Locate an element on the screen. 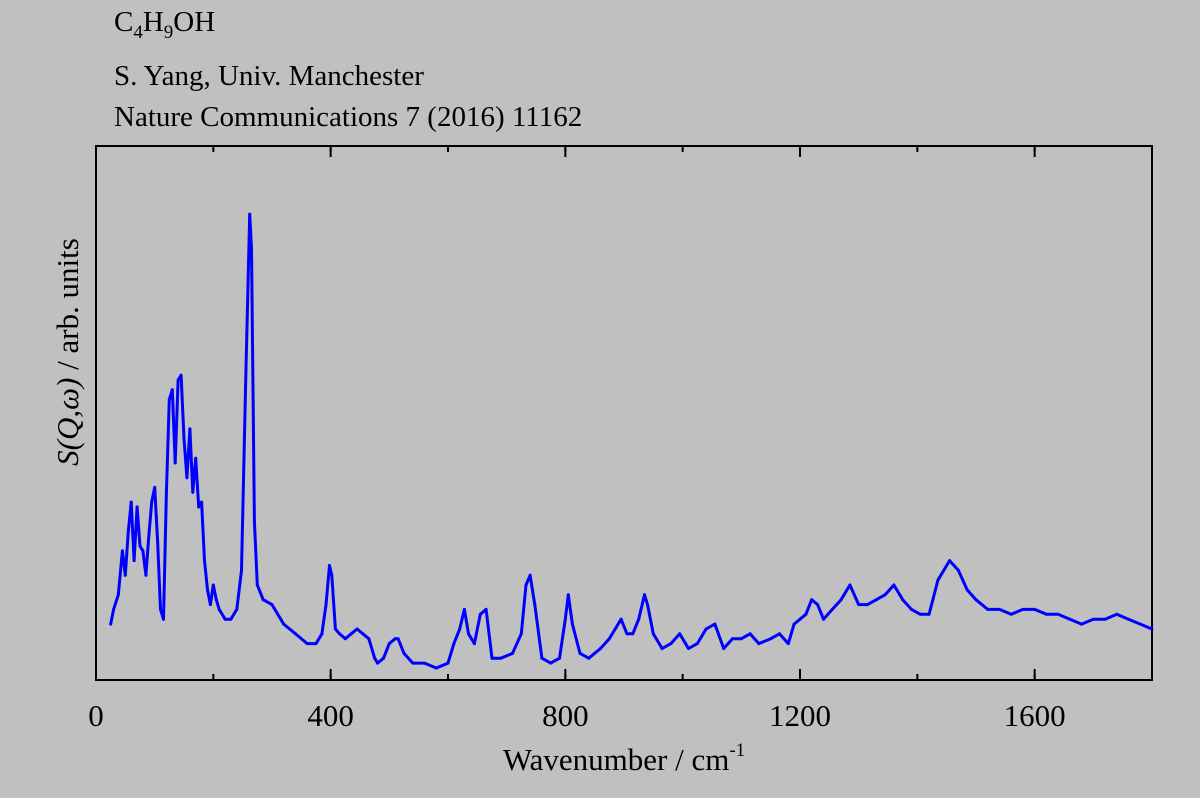  formula-part: OH is located at coordinates (194, 22).